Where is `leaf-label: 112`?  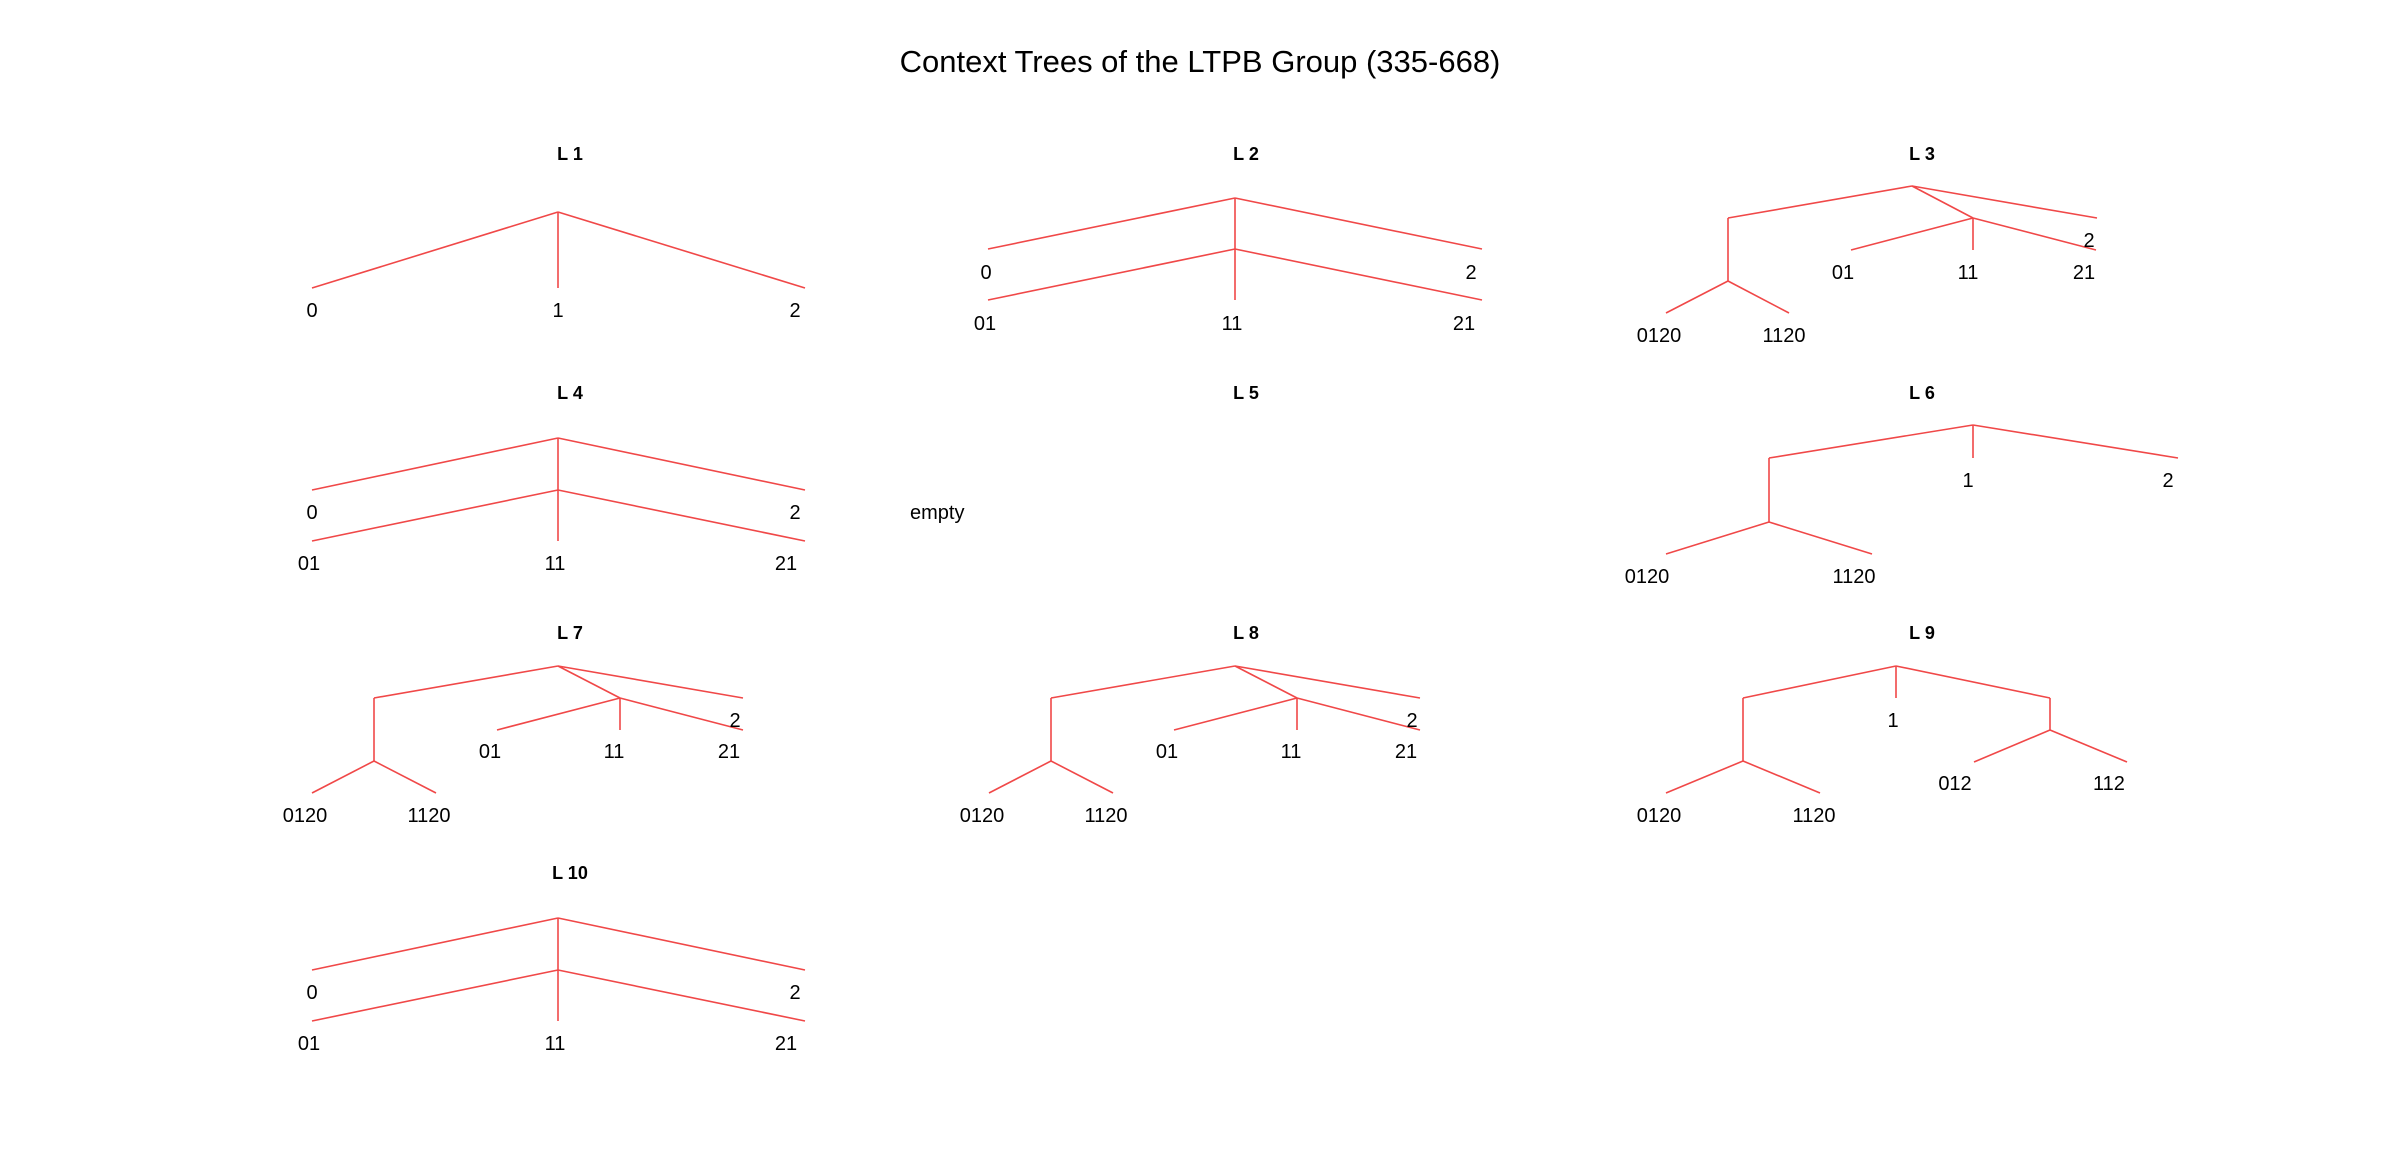
leaf-label: 112 is located at coordinates (2109, 784).